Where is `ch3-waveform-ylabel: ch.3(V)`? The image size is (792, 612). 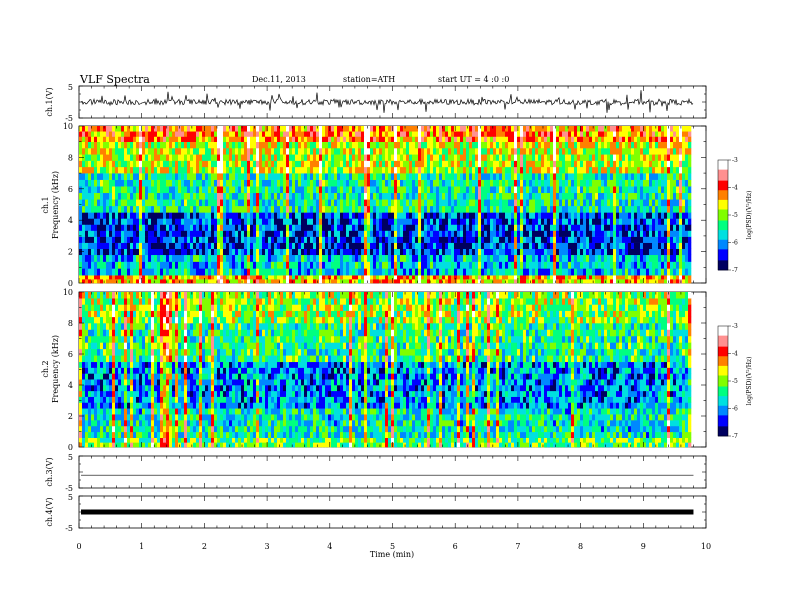 ch3-waveform-ylabel: ch.3(V) is located at coordinates (49, 471).